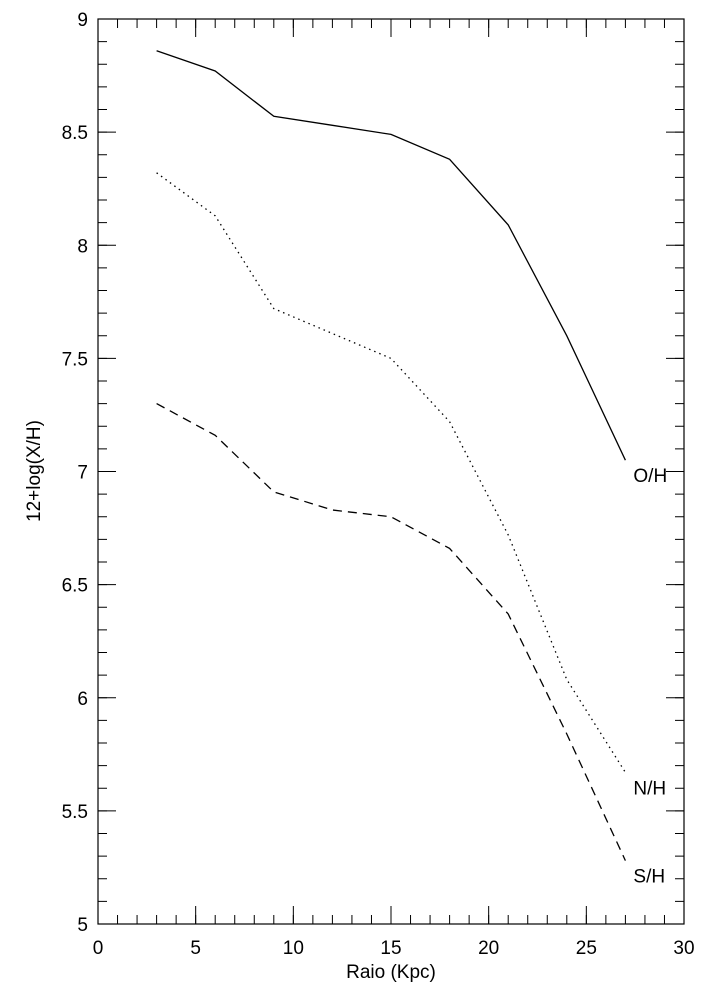 This screenshot has width=701, height=991. What do you see at coordinates (650, 676) in the screenshot?
I see `series-labels: O/H N/H S/H` at bounding box center [650, 676].